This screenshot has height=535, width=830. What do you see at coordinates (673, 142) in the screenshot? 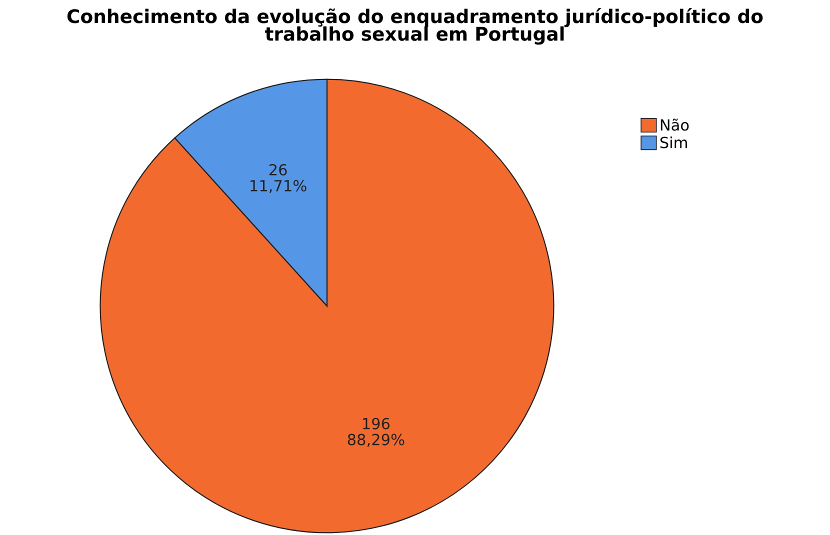
I see `legend-label: Sim` at bounding box center [673, 142].